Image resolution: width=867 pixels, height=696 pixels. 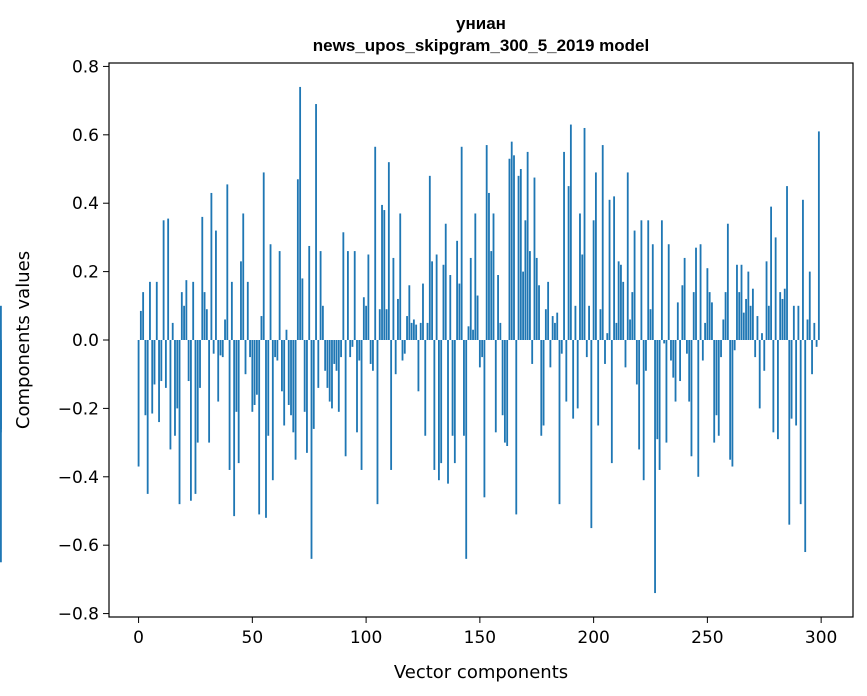 I want to click on y-tick-label: 0.4, so click(x=85, y=204).